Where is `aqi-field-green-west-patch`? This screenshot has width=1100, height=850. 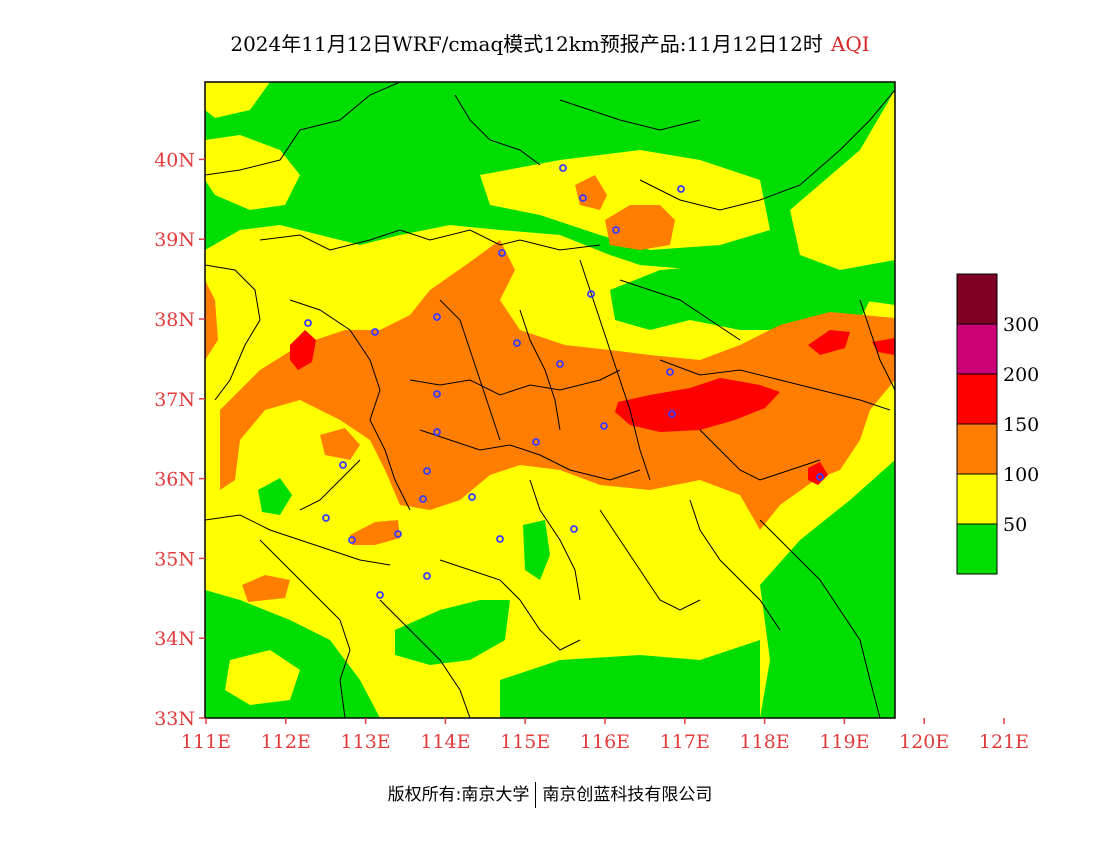 aqi-field-green-west-patch is located at coordinates (275, 496).